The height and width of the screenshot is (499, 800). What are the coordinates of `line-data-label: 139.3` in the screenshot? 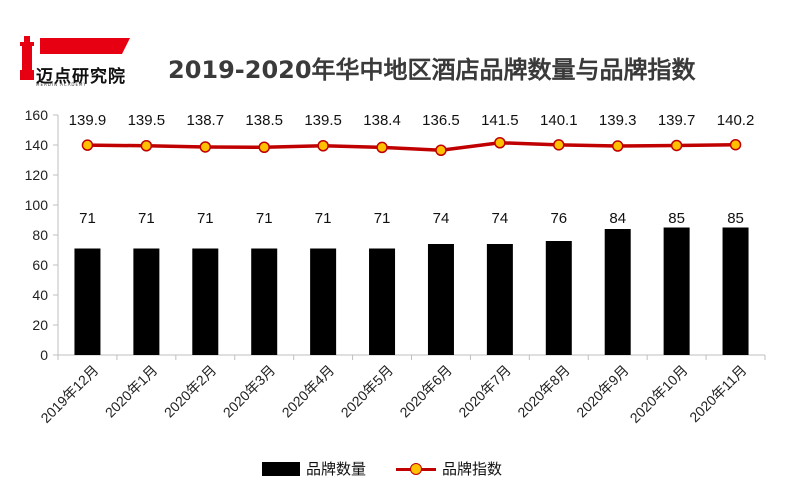 It's located at (618, 120).